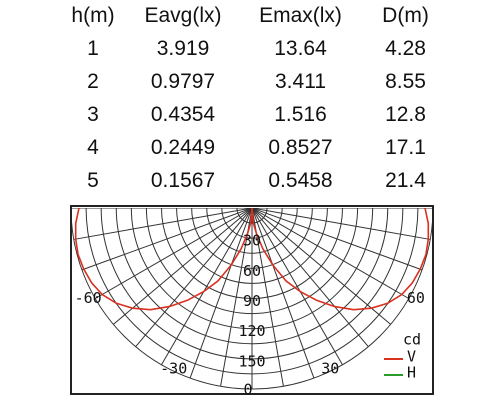 This screenshot has height=400, width=500. Describe the element at coordinates (93, 48) in the screenshot. I see `table-cell: 1` at that location.